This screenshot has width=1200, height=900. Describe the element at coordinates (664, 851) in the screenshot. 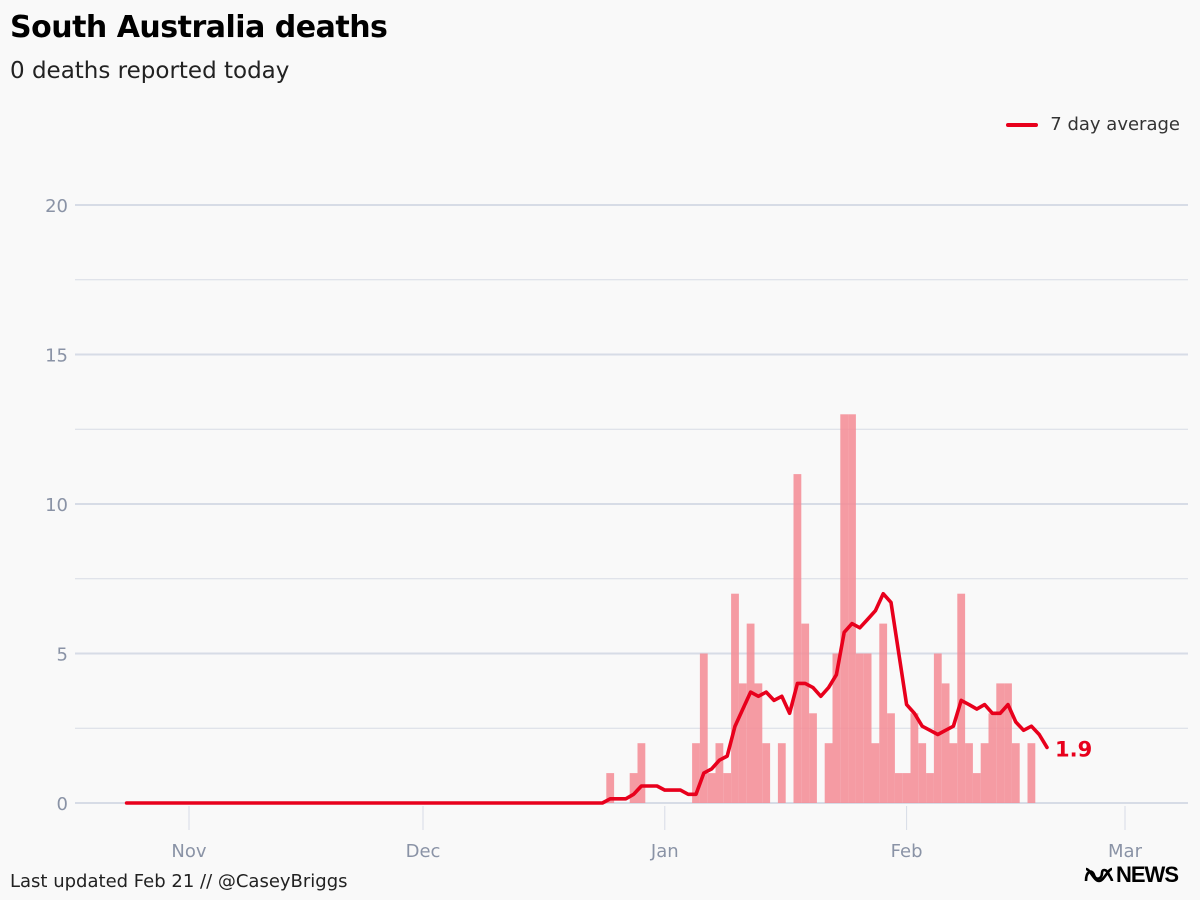

I see `x-tick-label: Jan` at that location.